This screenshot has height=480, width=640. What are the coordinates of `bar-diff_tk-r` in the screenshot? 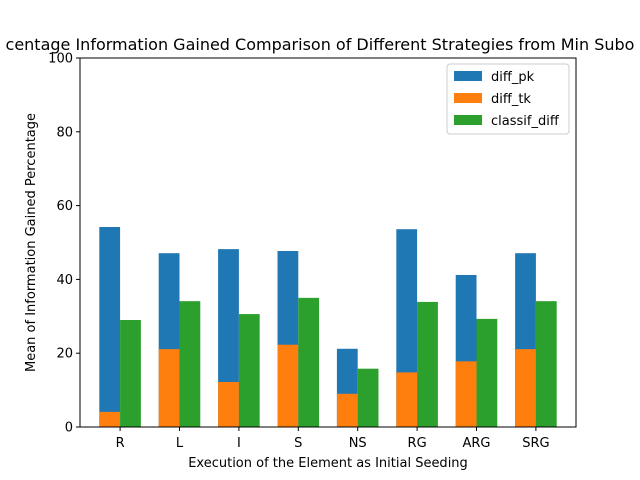 It's located at (110, 419).